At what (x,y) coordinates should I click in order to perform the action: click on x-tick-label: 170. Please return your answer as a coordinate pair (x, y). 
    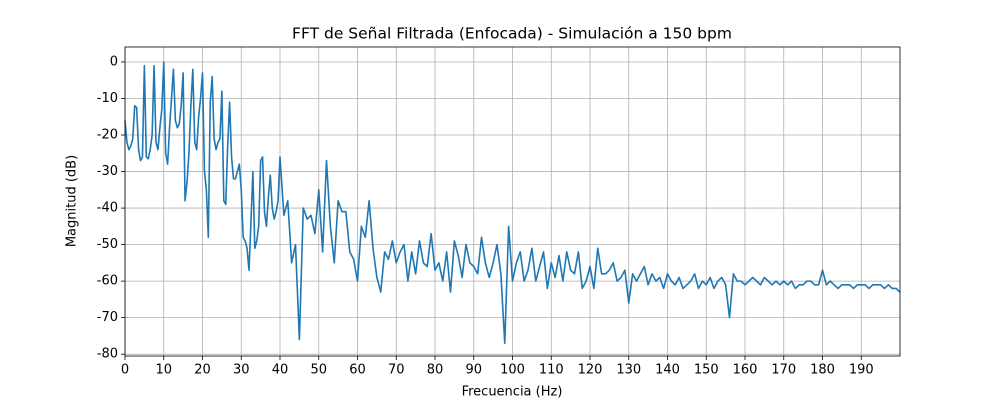
    Looking at the image, I should click on (783, 370).